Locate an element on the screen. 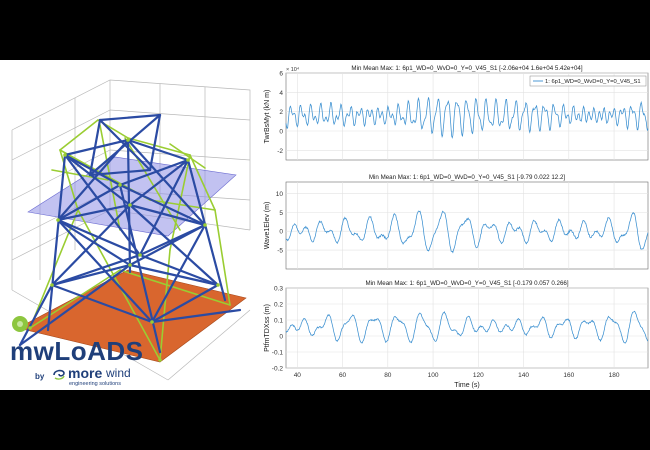  y-tick-label: 0.1 is located at coordinates (278, 321).